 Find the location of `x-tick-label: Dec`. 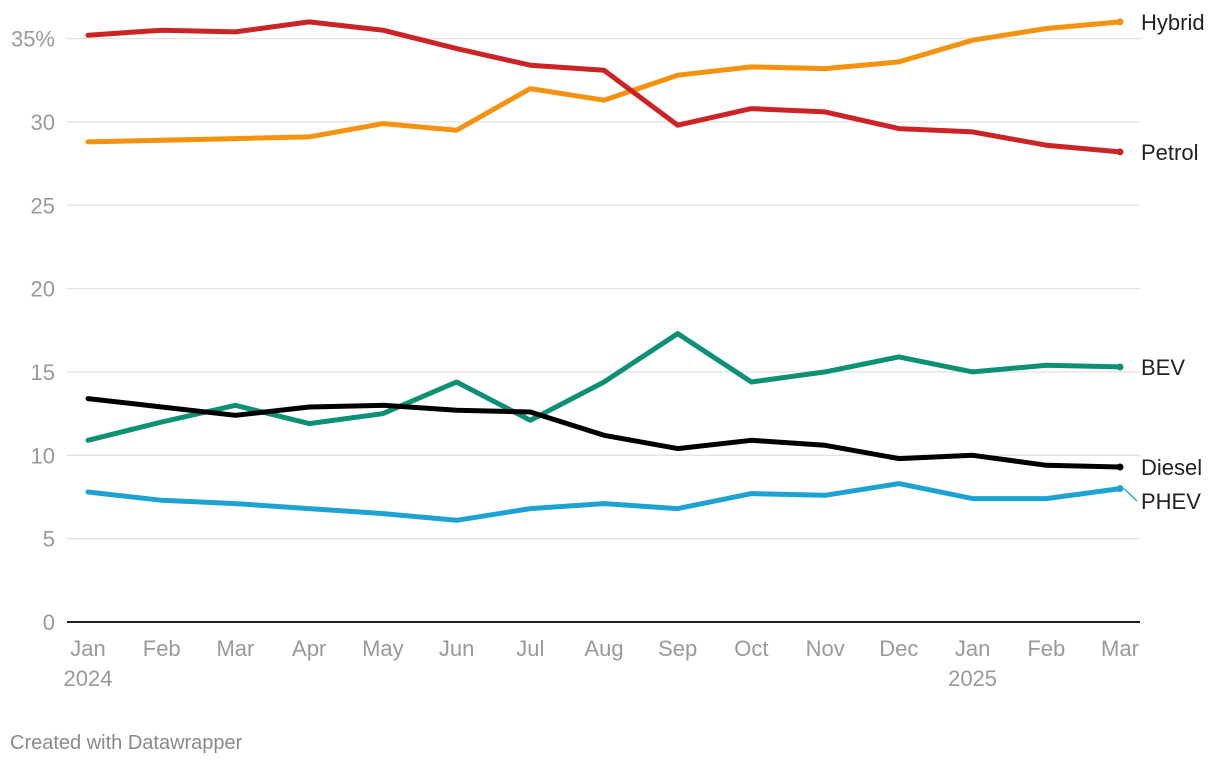

x-tick-label: Dec is located at coordinates (898, 648).